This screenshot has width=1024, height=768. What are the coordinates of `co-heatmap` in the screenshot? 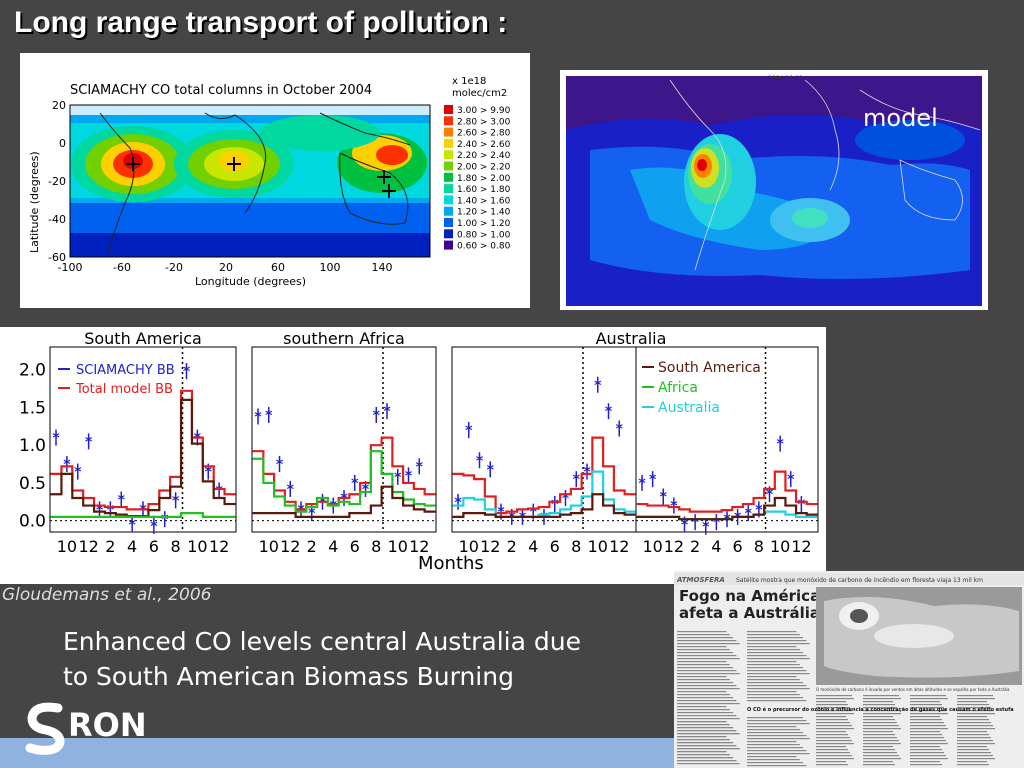 It's located at (250, 181).